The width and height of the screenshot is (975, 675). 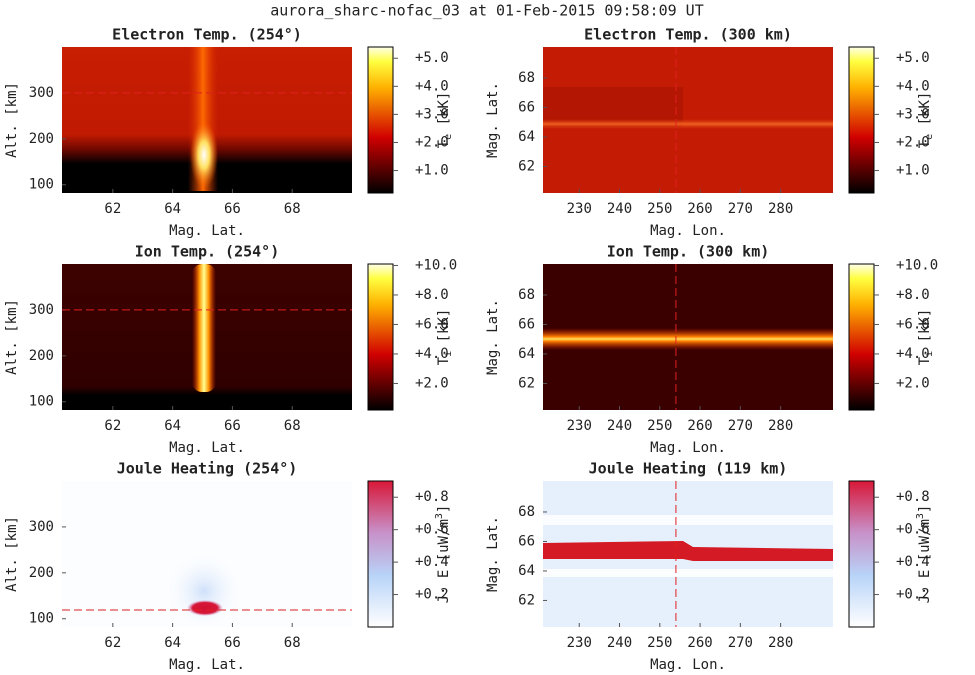 What do you see at coordinates (207, 252) in the screenshot?
I see `panel-title: Ion Temp. (254°)` at bounding box center [207, 252].